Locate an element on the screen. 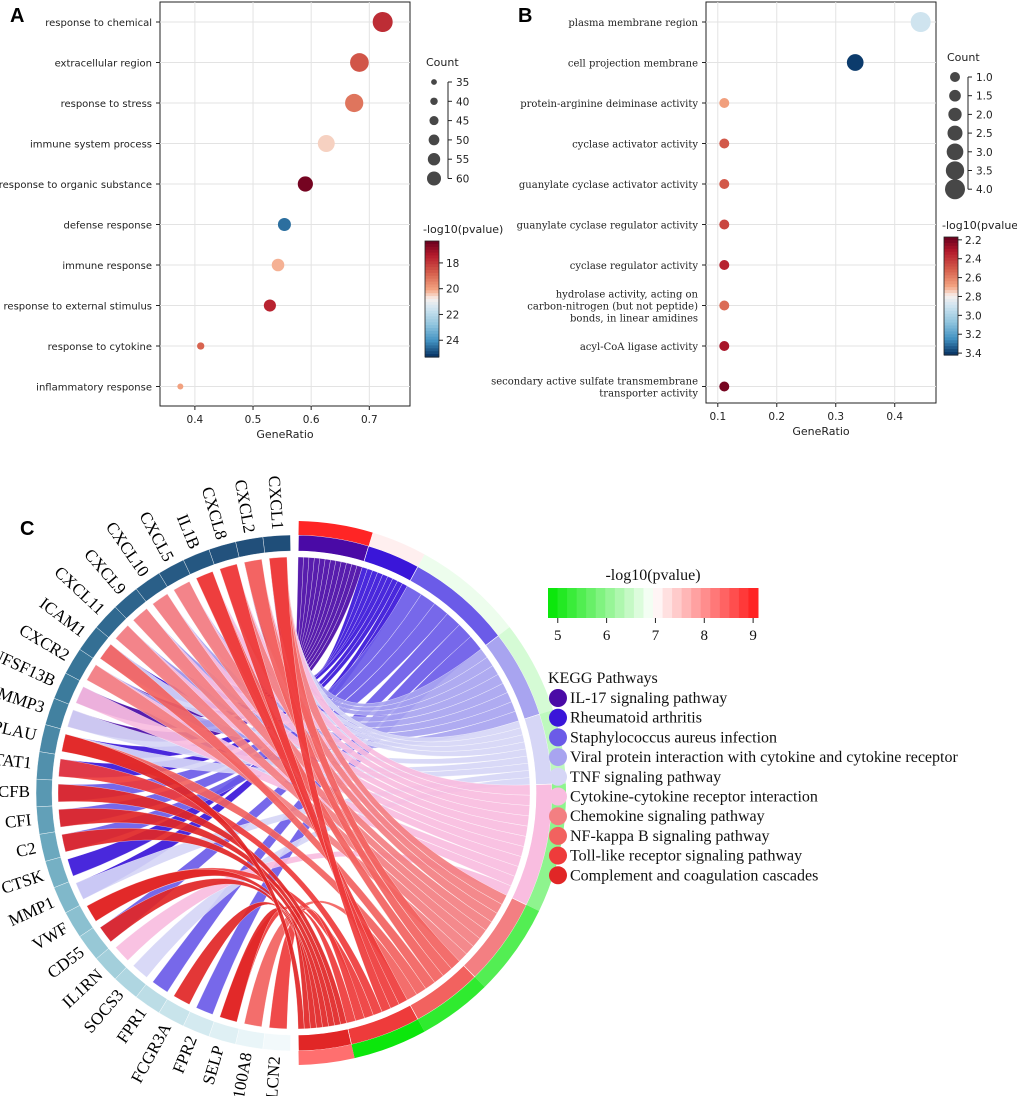  kegg-legend-label: TNF signaling pathway is located at coordinates (645, 777).